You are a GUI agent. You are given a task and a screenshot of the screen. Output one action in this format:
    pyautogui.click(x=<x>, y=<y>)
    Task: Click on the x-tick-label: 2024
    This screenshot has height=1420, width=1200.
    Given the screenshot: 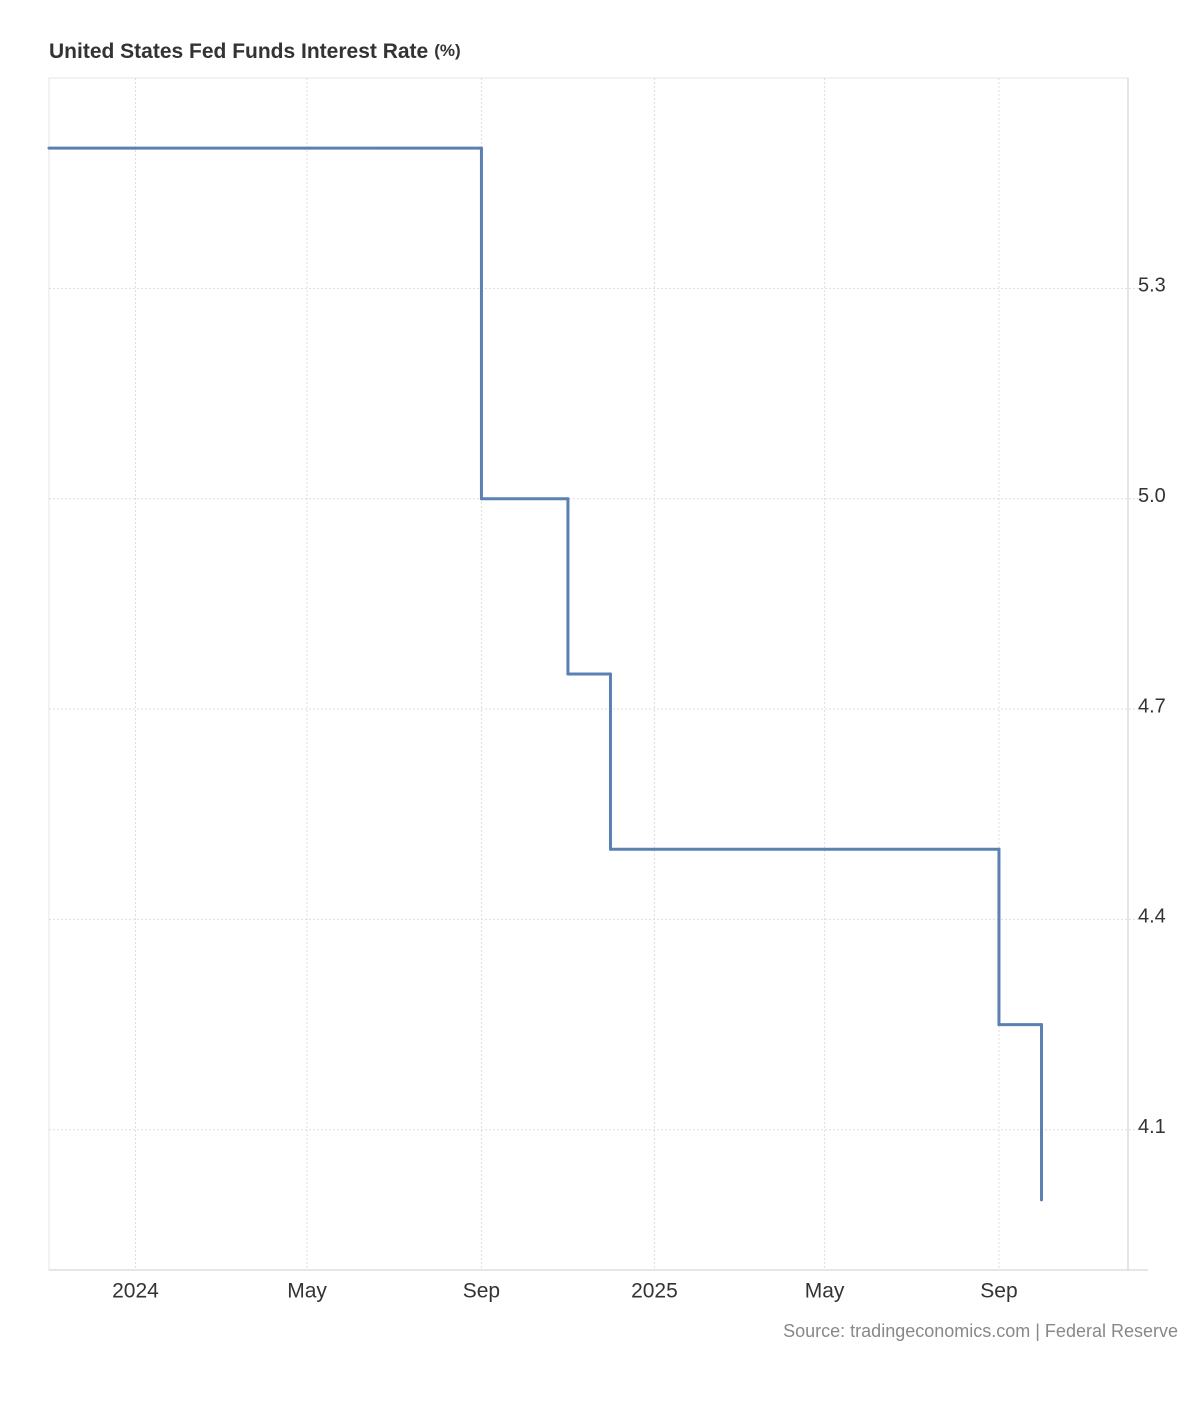 What is the action you would take?
    pyautogui.click(x=135, y=1291)
    